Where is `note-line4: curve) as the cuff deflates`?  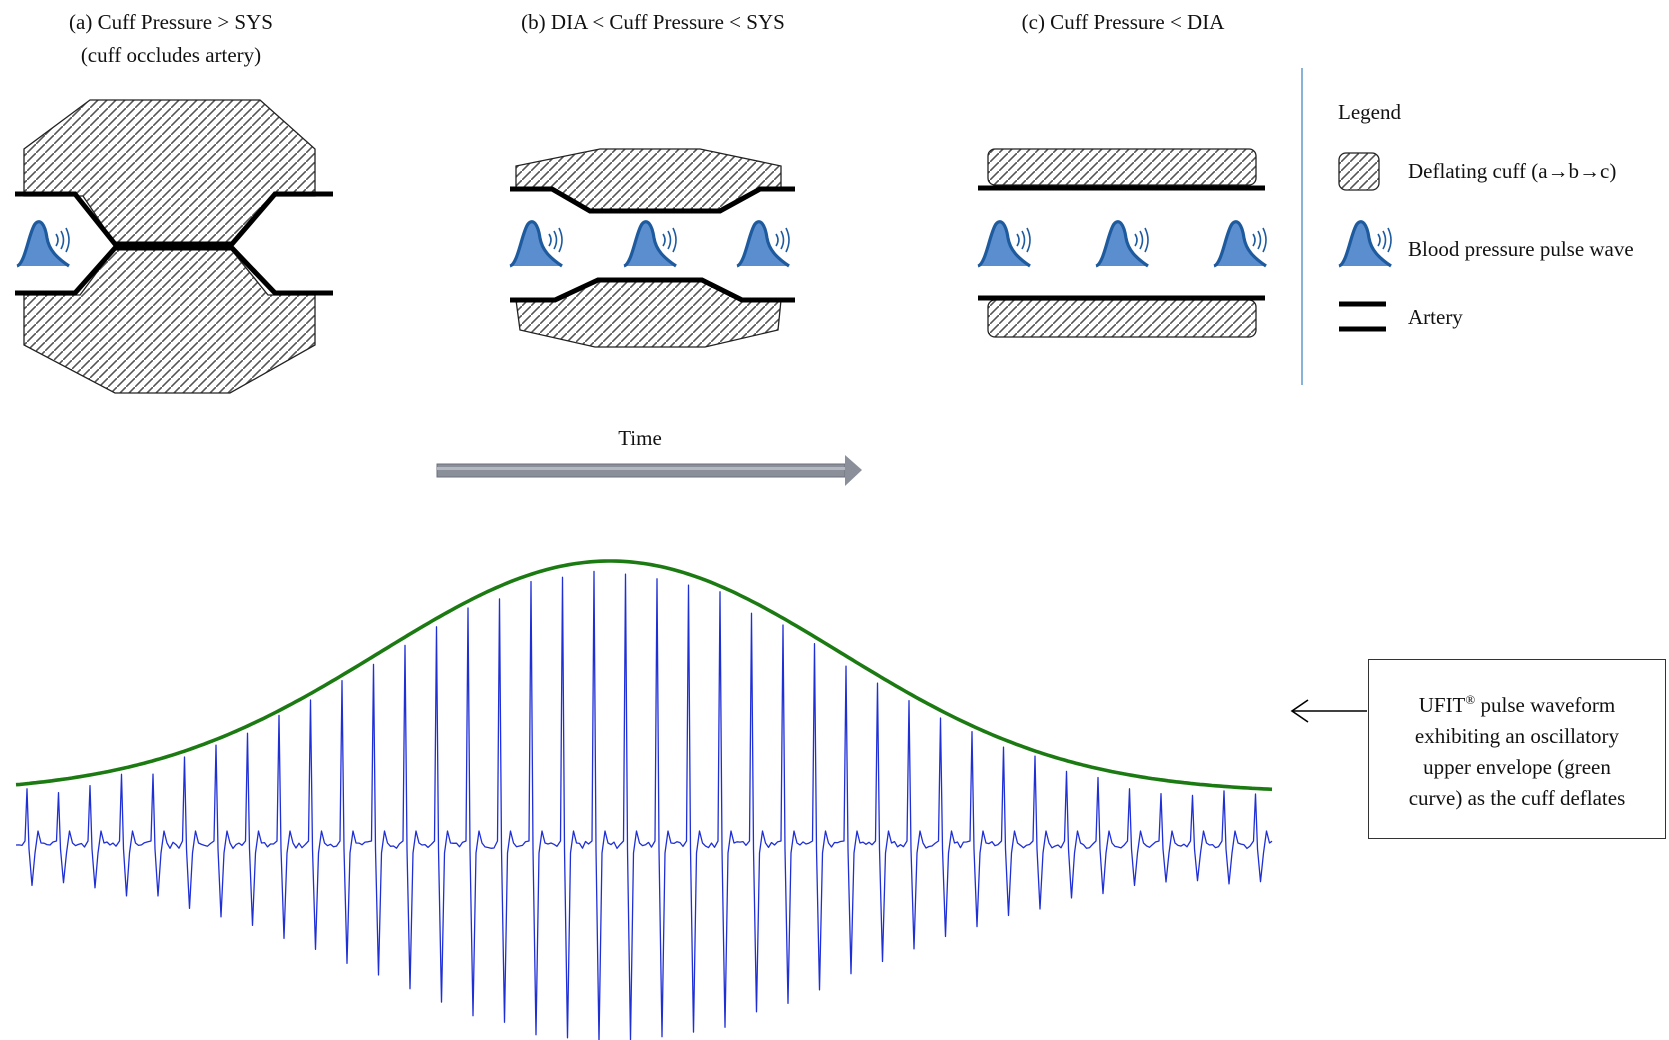 note-line4: curve) as the cuff deflates is located at coordinates (1517, 798).